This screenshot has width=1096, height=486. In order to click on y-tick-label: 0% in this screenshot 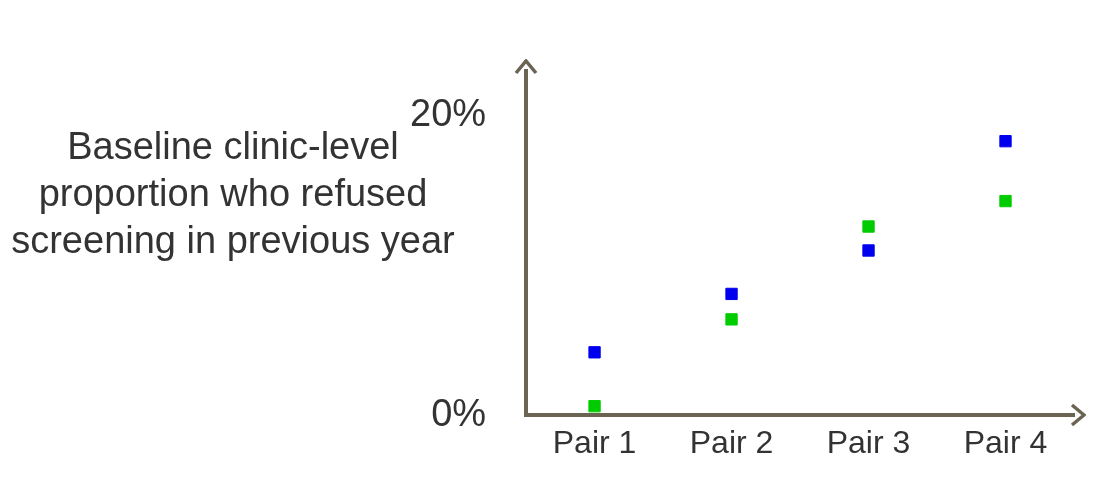, I will do `click(459, 412)`.